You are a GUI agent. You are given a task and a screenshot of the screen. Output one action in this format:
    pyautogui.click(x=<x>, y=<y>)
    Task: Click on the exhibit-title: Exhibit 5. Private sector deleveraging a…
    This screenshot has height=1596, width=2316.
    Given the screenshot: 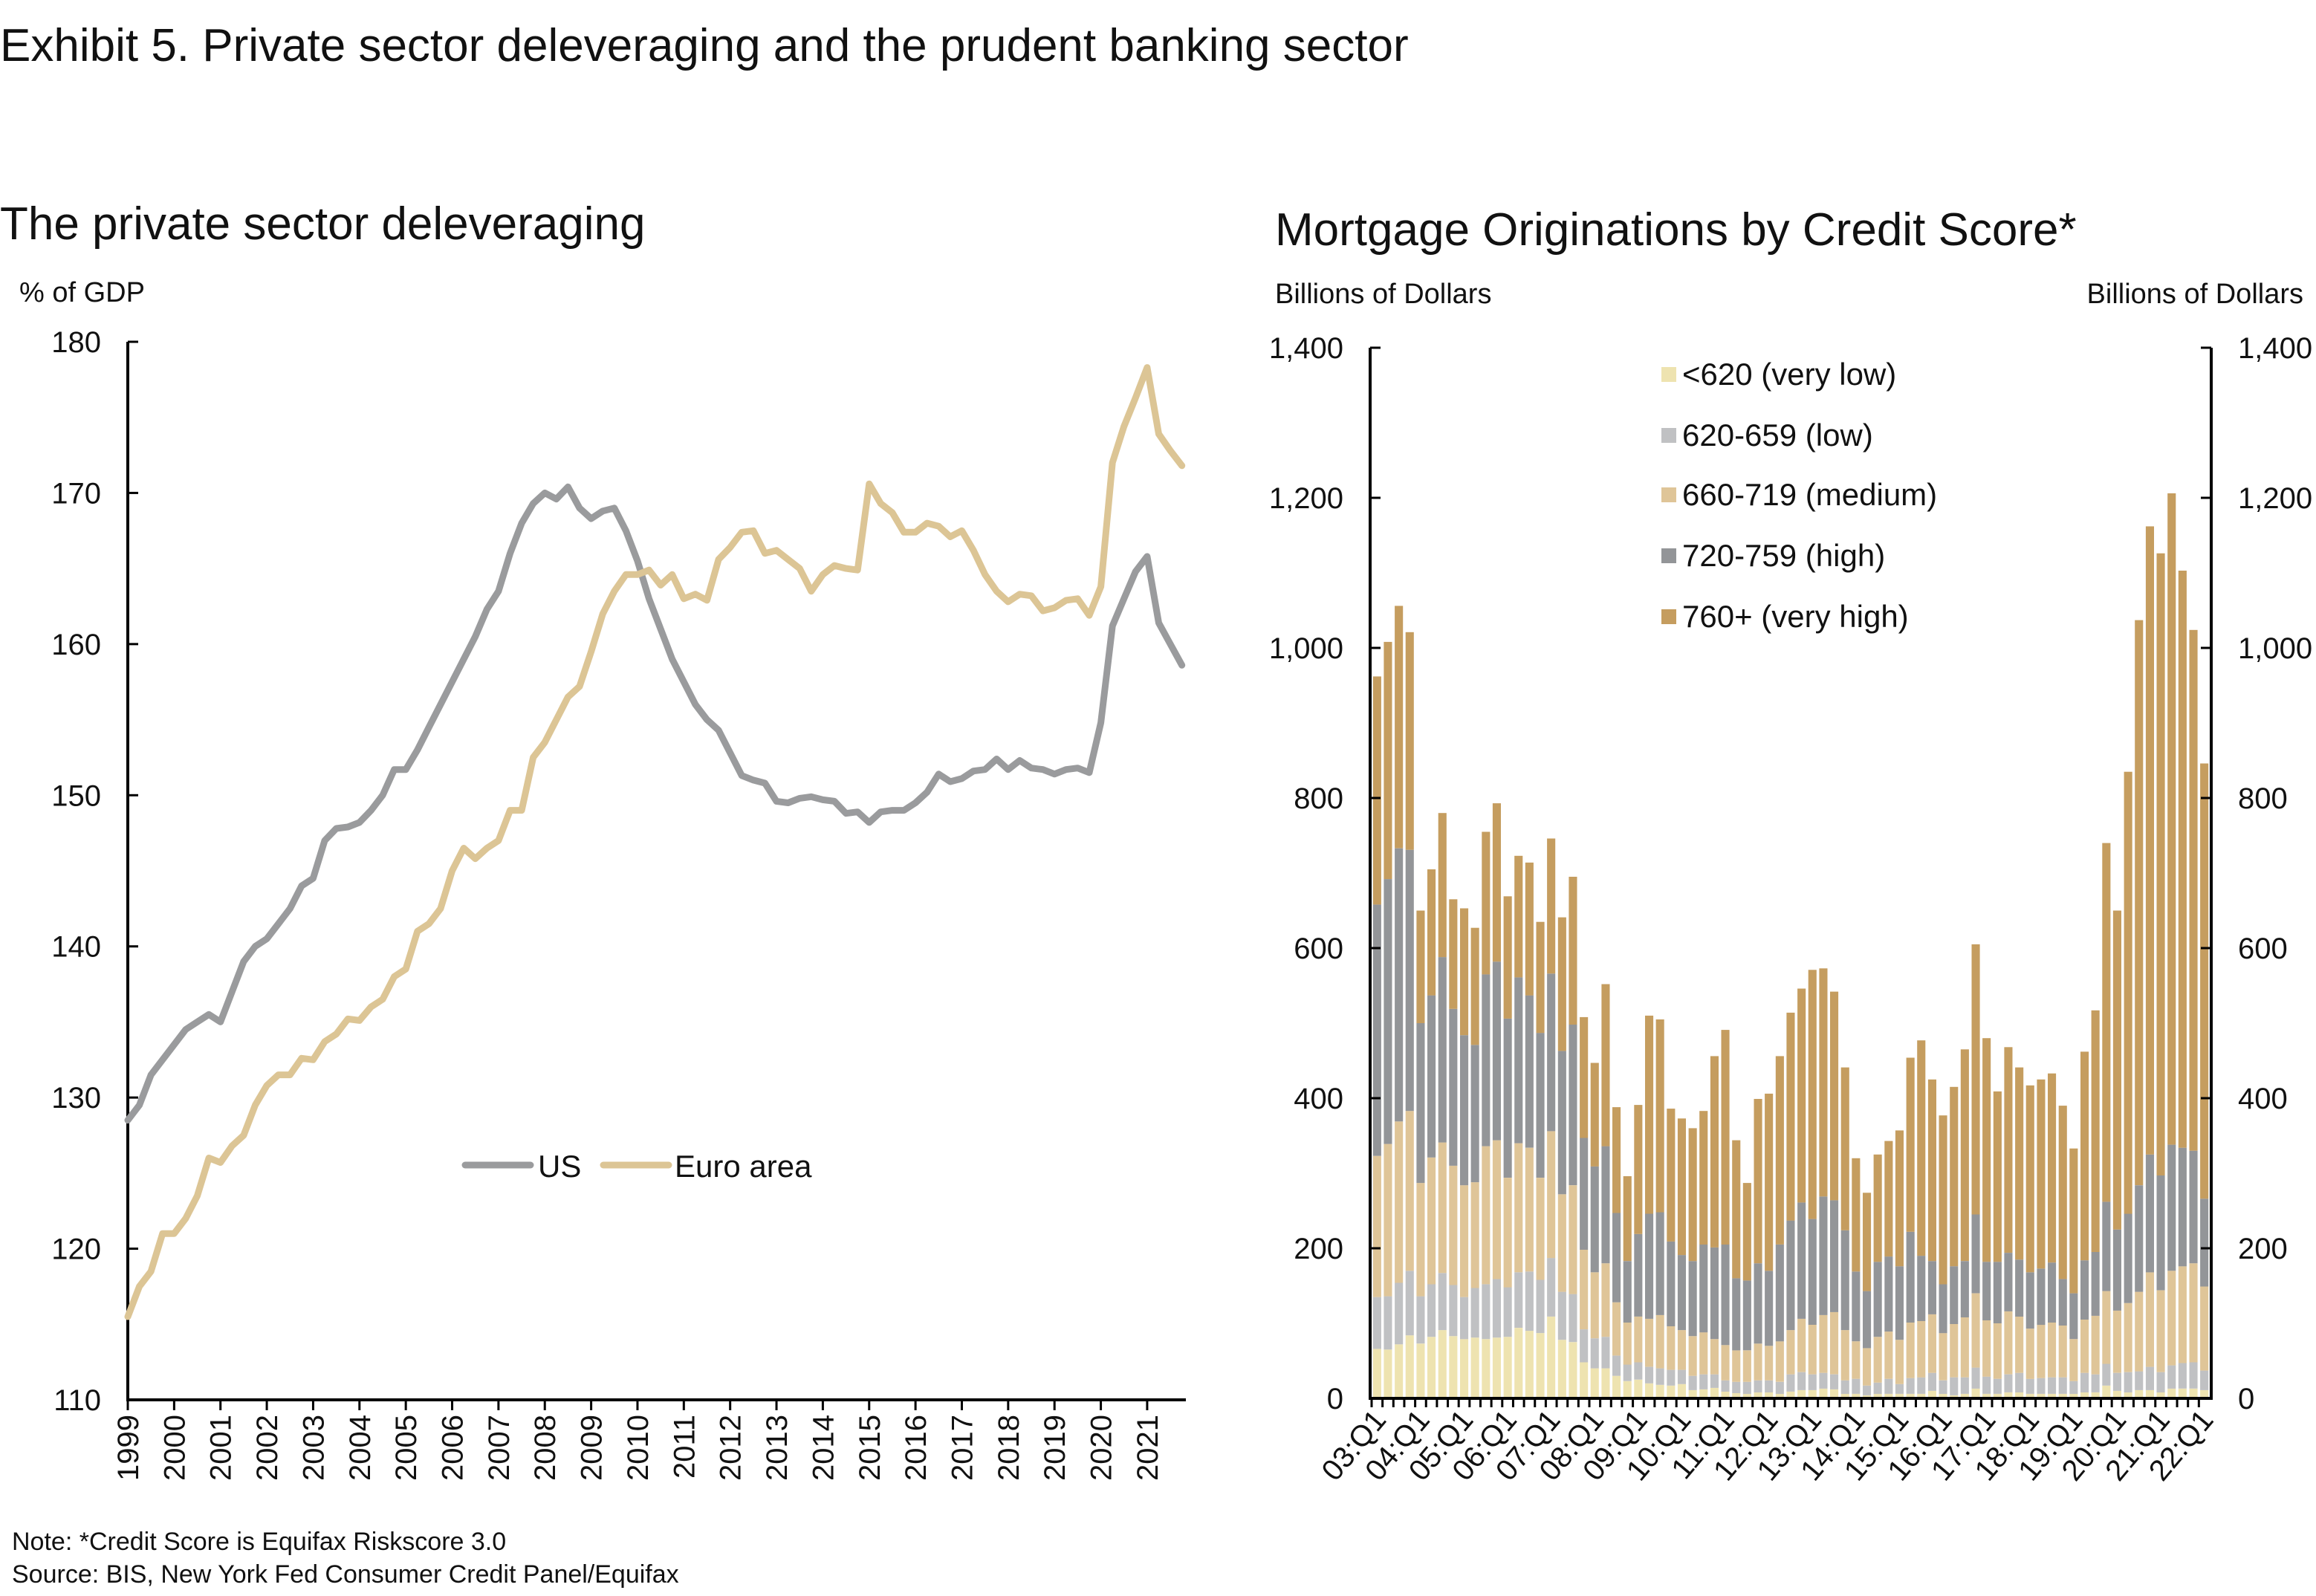 What is the action you would take?
    pyautogui.click(x=704, y=46)
    